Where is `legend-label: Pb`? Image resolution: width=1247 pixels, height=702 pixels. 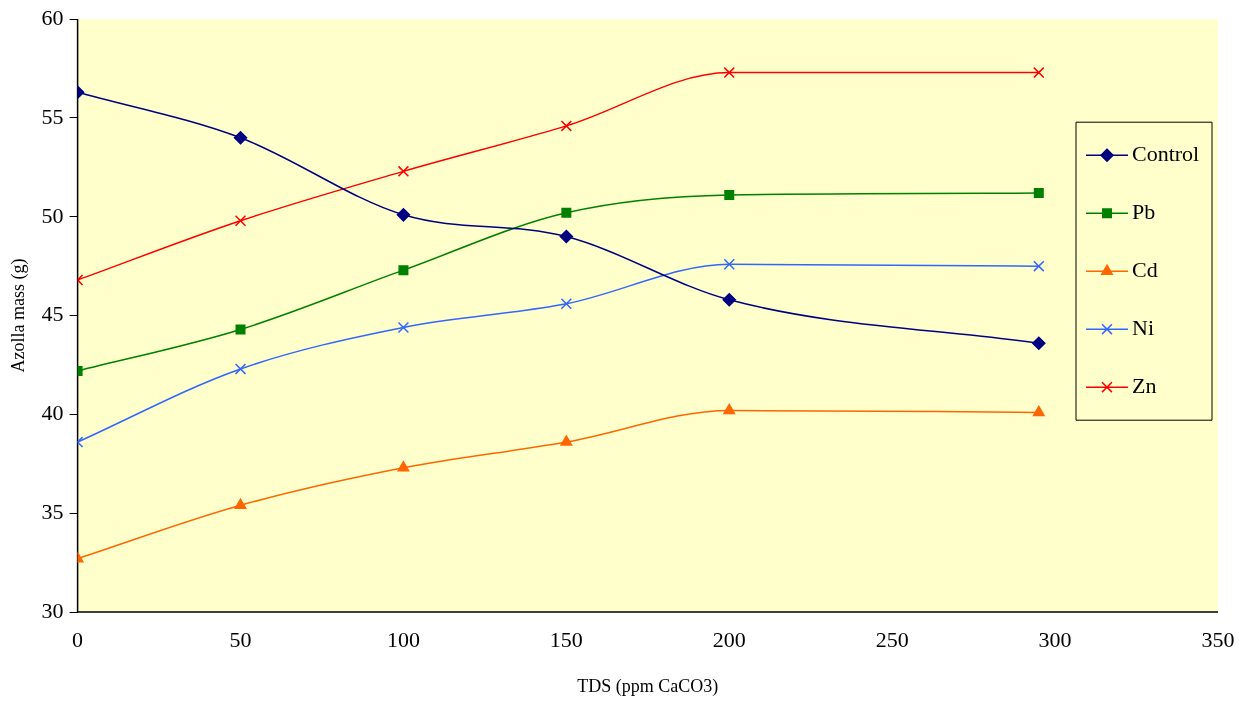 legend-label: Pb is located at coordinates (1144, 211).